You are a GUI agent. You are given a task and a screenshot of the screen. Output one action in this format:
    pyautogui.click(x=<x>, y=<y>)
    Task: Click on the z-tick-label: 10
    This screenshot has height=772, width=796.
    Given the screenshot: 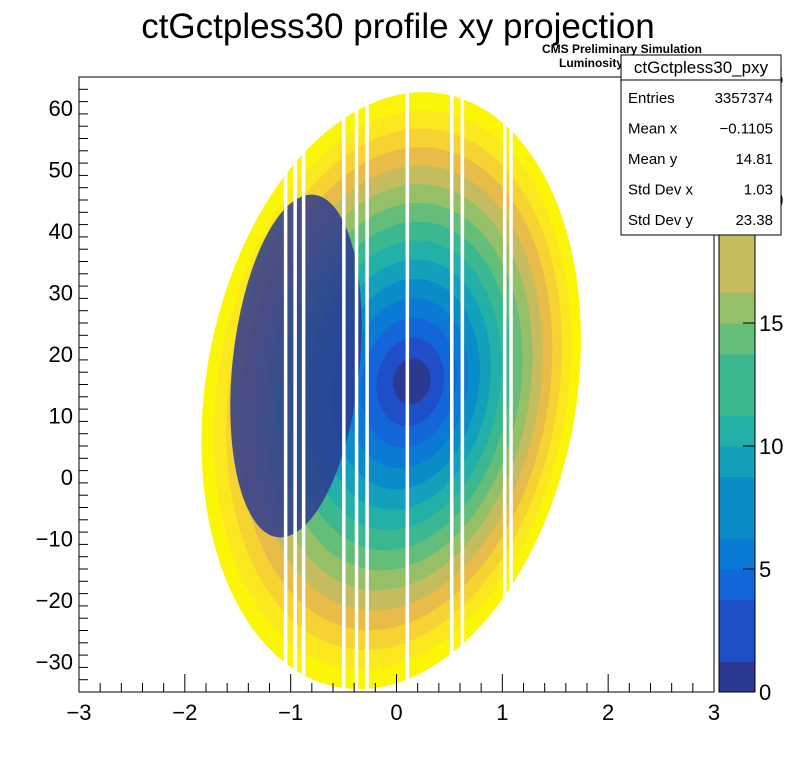 What is the action you would take?
    pyautogui.click(x=771, y=446)
    